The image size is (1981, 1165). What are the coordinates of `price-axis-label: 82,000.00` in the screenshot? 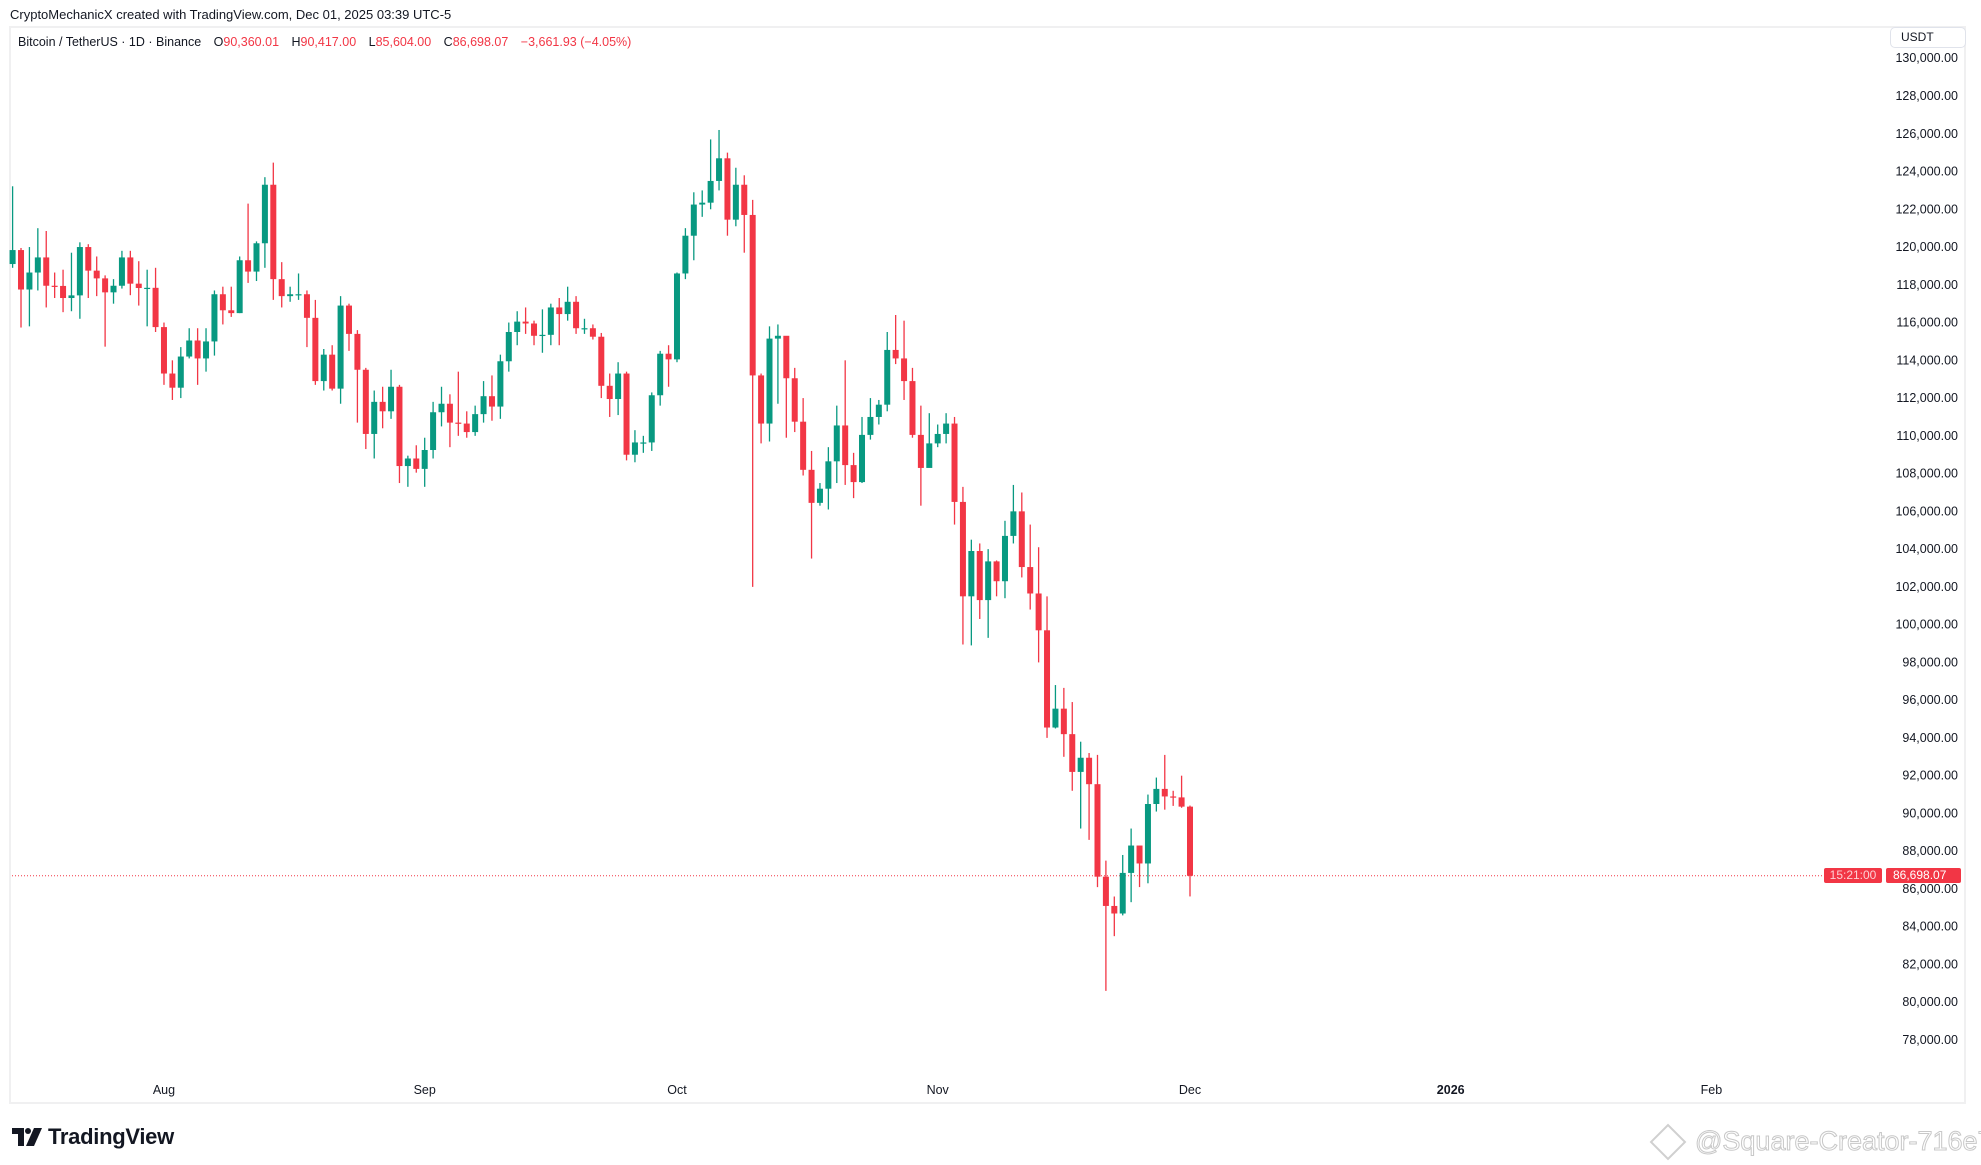 It's located at (1930, 964).